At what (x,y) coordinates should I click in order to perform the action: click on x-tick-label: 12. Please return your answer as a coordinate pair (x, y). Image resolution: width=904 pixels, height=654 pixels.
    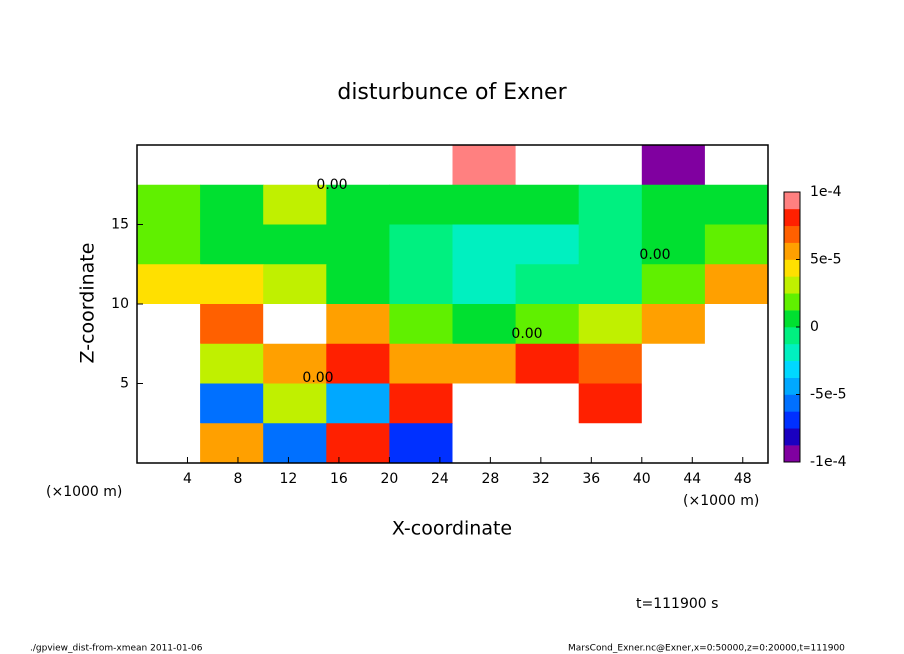
    Looking at the image, I should click on (289, 479).